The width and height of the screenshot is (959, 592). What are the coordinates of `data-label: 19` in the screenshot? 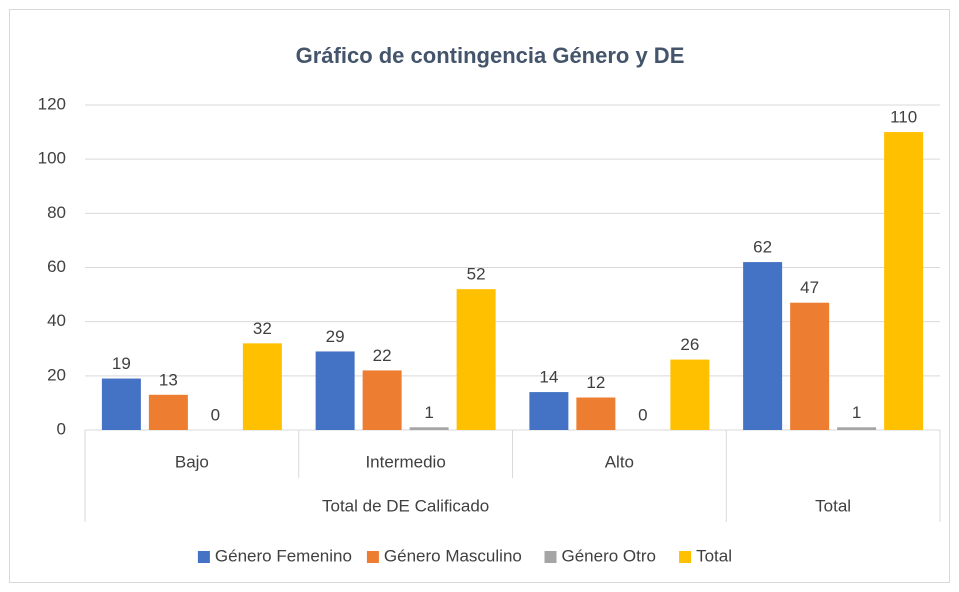 It's located at (121, 363).